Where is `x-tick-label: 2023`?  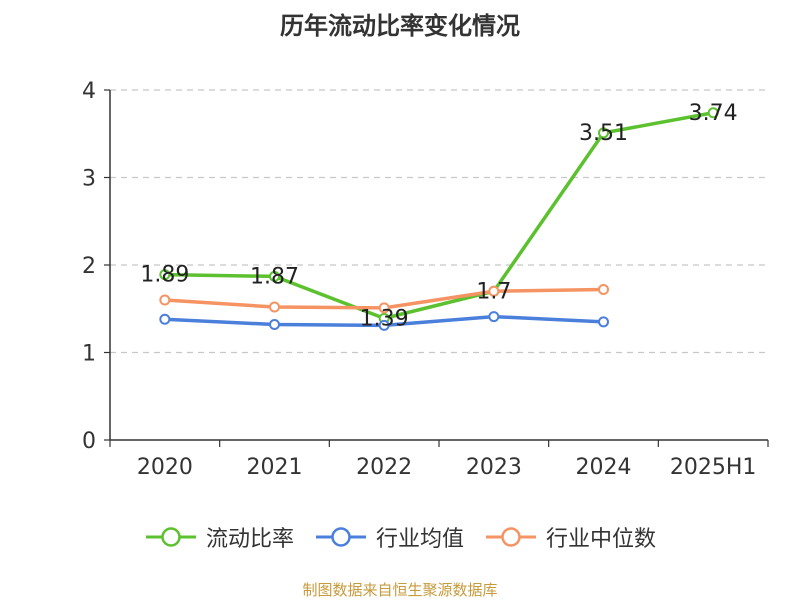
x-tick-label: 2023 is located at coordinates (494, 467).